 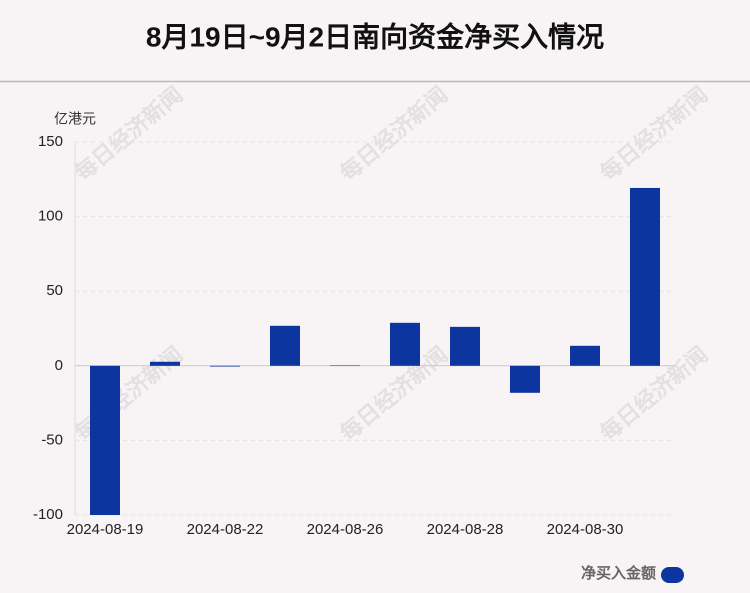 What do you see at coordinates (50, 216) in the screenshot?
I see `y-tick-label: 100` at bounding box center [50, 216].